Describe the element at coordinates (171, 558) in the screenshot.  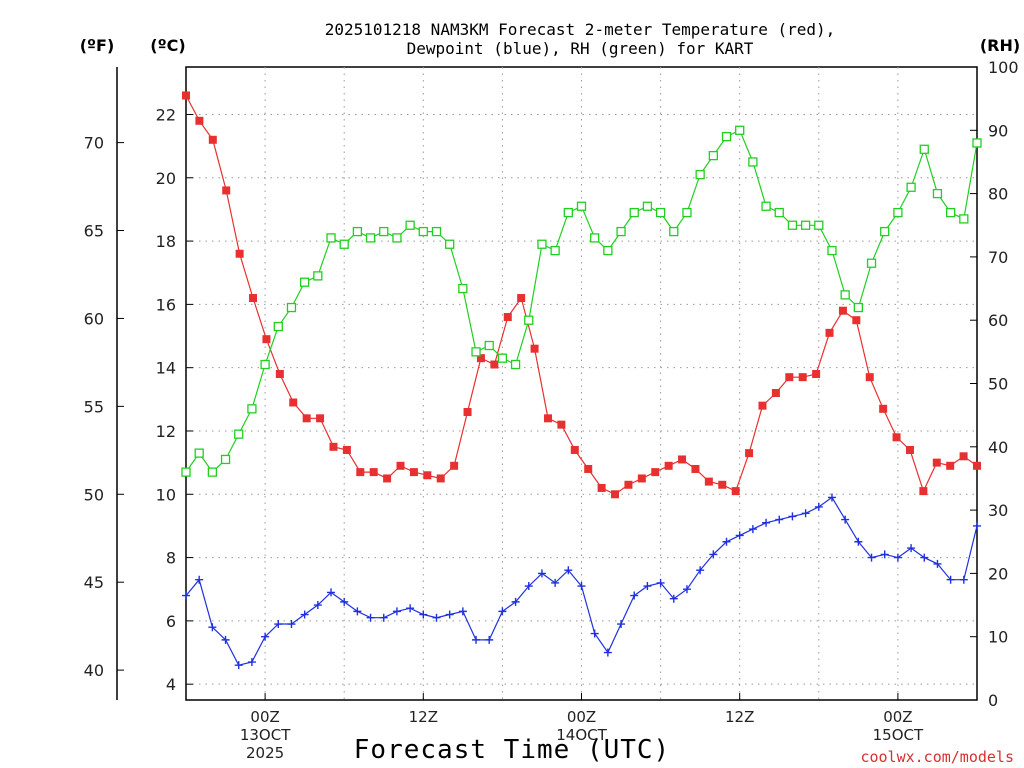
I see `celsius-tick-label: 8` at that location.